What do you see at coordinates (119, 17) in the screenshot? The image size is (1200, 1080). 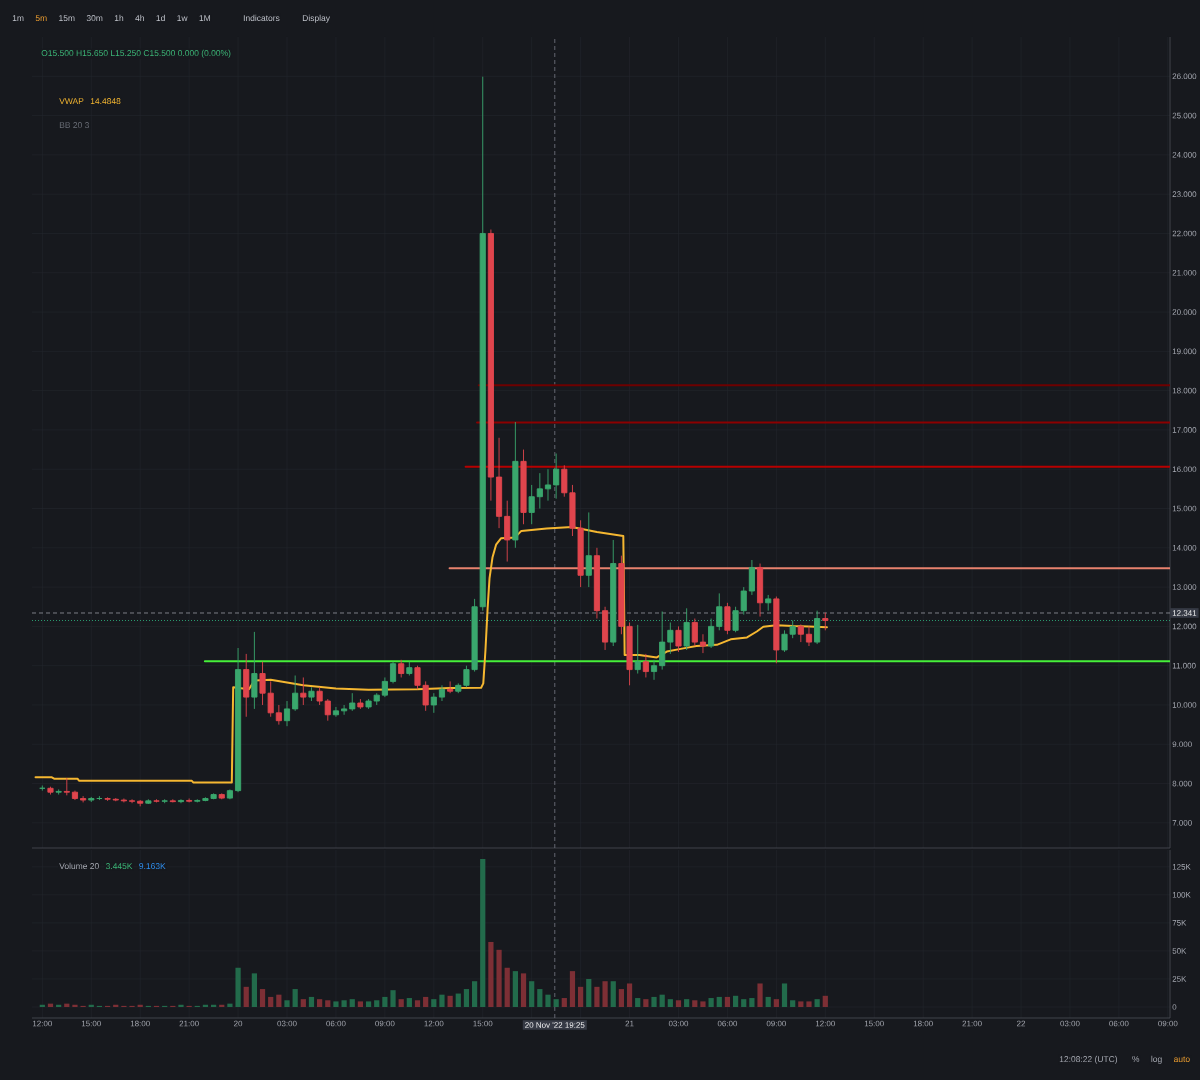 I see `text: 1h` at bounding box center [119, 17].